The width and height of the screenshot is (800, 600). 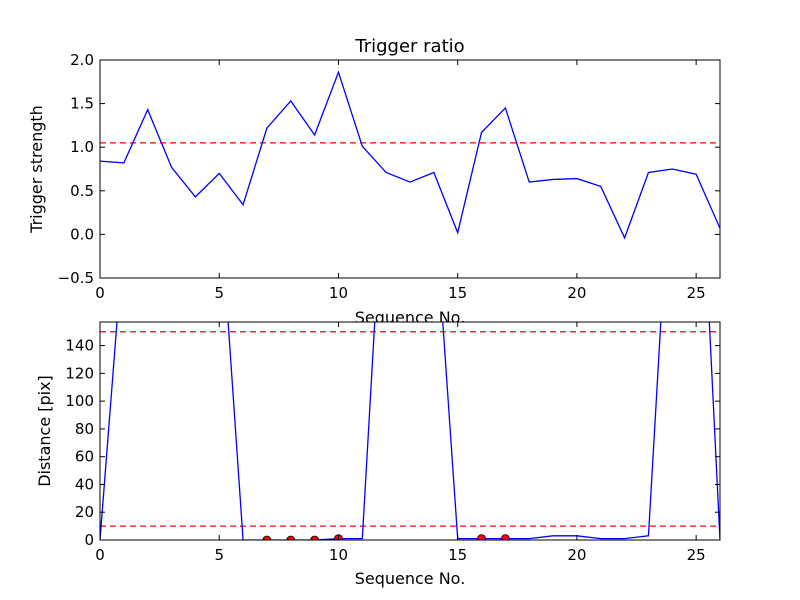 I want to click on distance-y-tick-label: 20, so click(x=84, y=512).